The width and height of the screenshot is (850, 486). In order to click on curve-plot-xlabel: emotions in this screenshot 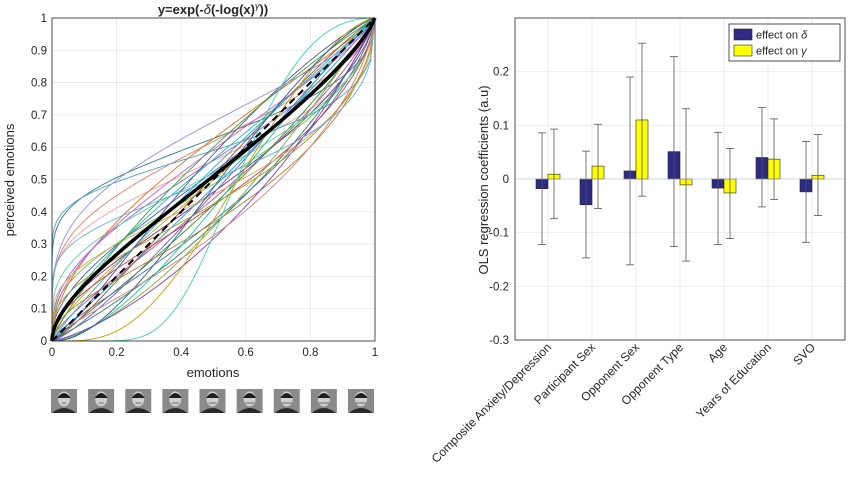, I will do `click(213, 372)`.